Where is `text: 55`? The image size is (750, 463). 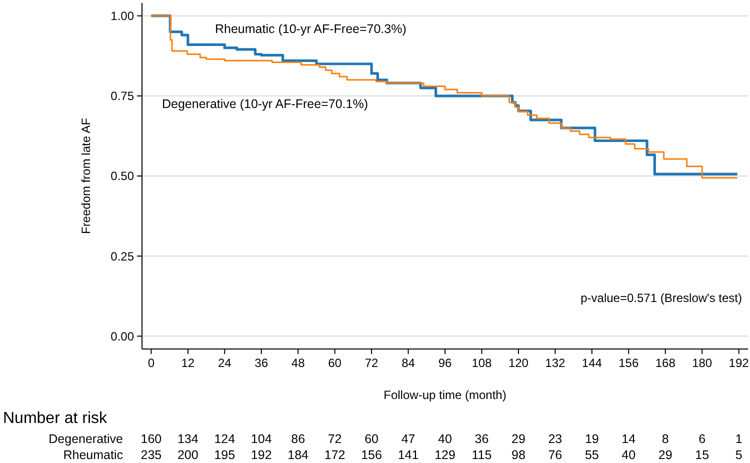
text: 55 is located at coordinates (591, 455).